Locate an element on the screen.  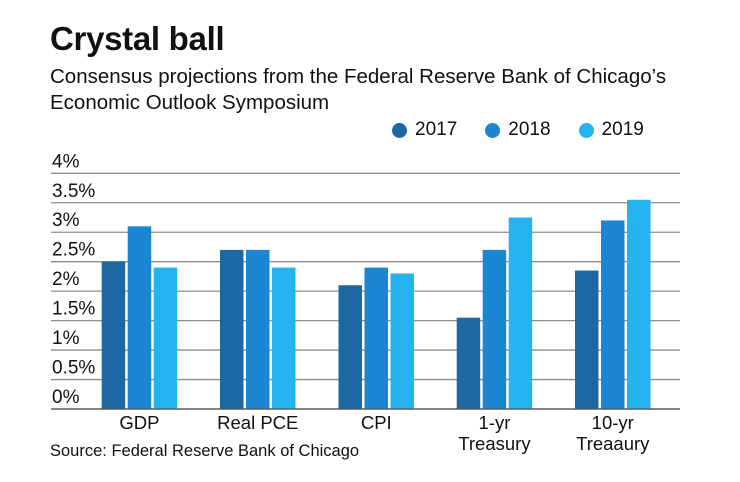
x-tick-label: Treasury is located at coordinates (494, 443).